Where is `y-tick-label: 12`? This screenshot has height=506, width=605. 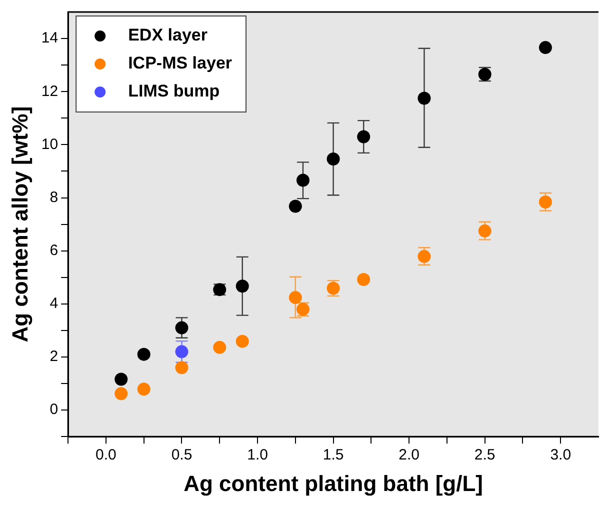
y-tick-label: 12 is located at coordinates (49, 91).